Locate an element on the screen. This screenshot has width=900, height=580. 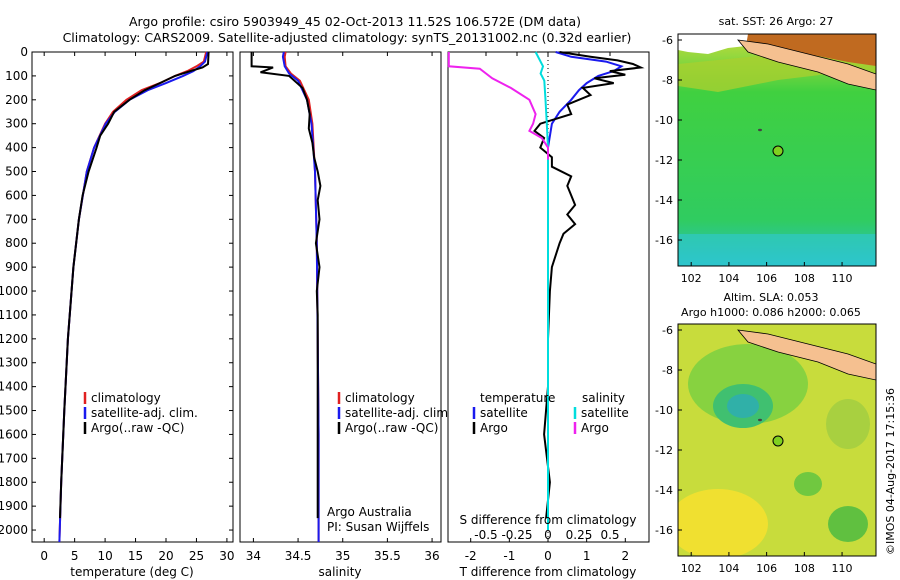
depth-tick-label: 2000 is located at coordinates (14, 530).